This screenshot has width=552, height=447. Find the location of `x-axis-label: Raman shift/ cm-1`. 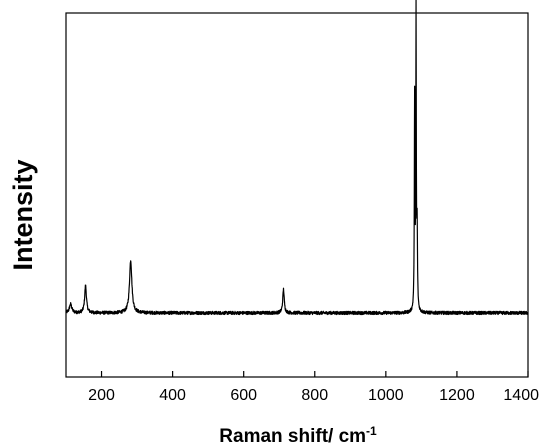

x-axis-label: Raman shift/ cm-1 is located at coordinates (298, 435).